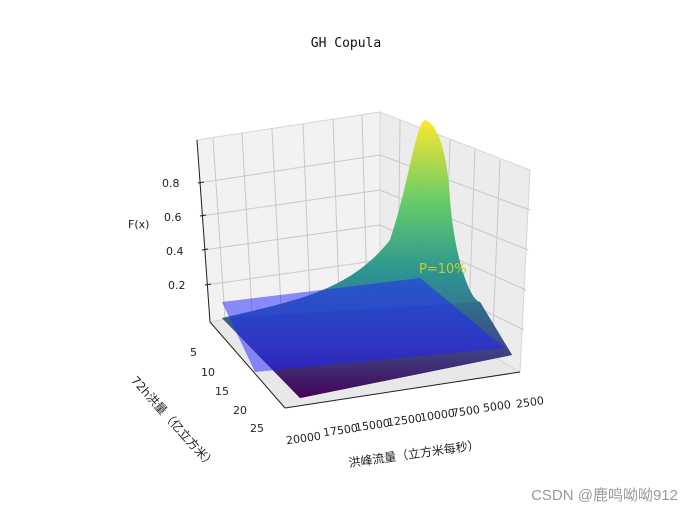  Describe the element at coordinates (443, 269) in the screenshot. I see `p10-annotation: P=10%` at that location.